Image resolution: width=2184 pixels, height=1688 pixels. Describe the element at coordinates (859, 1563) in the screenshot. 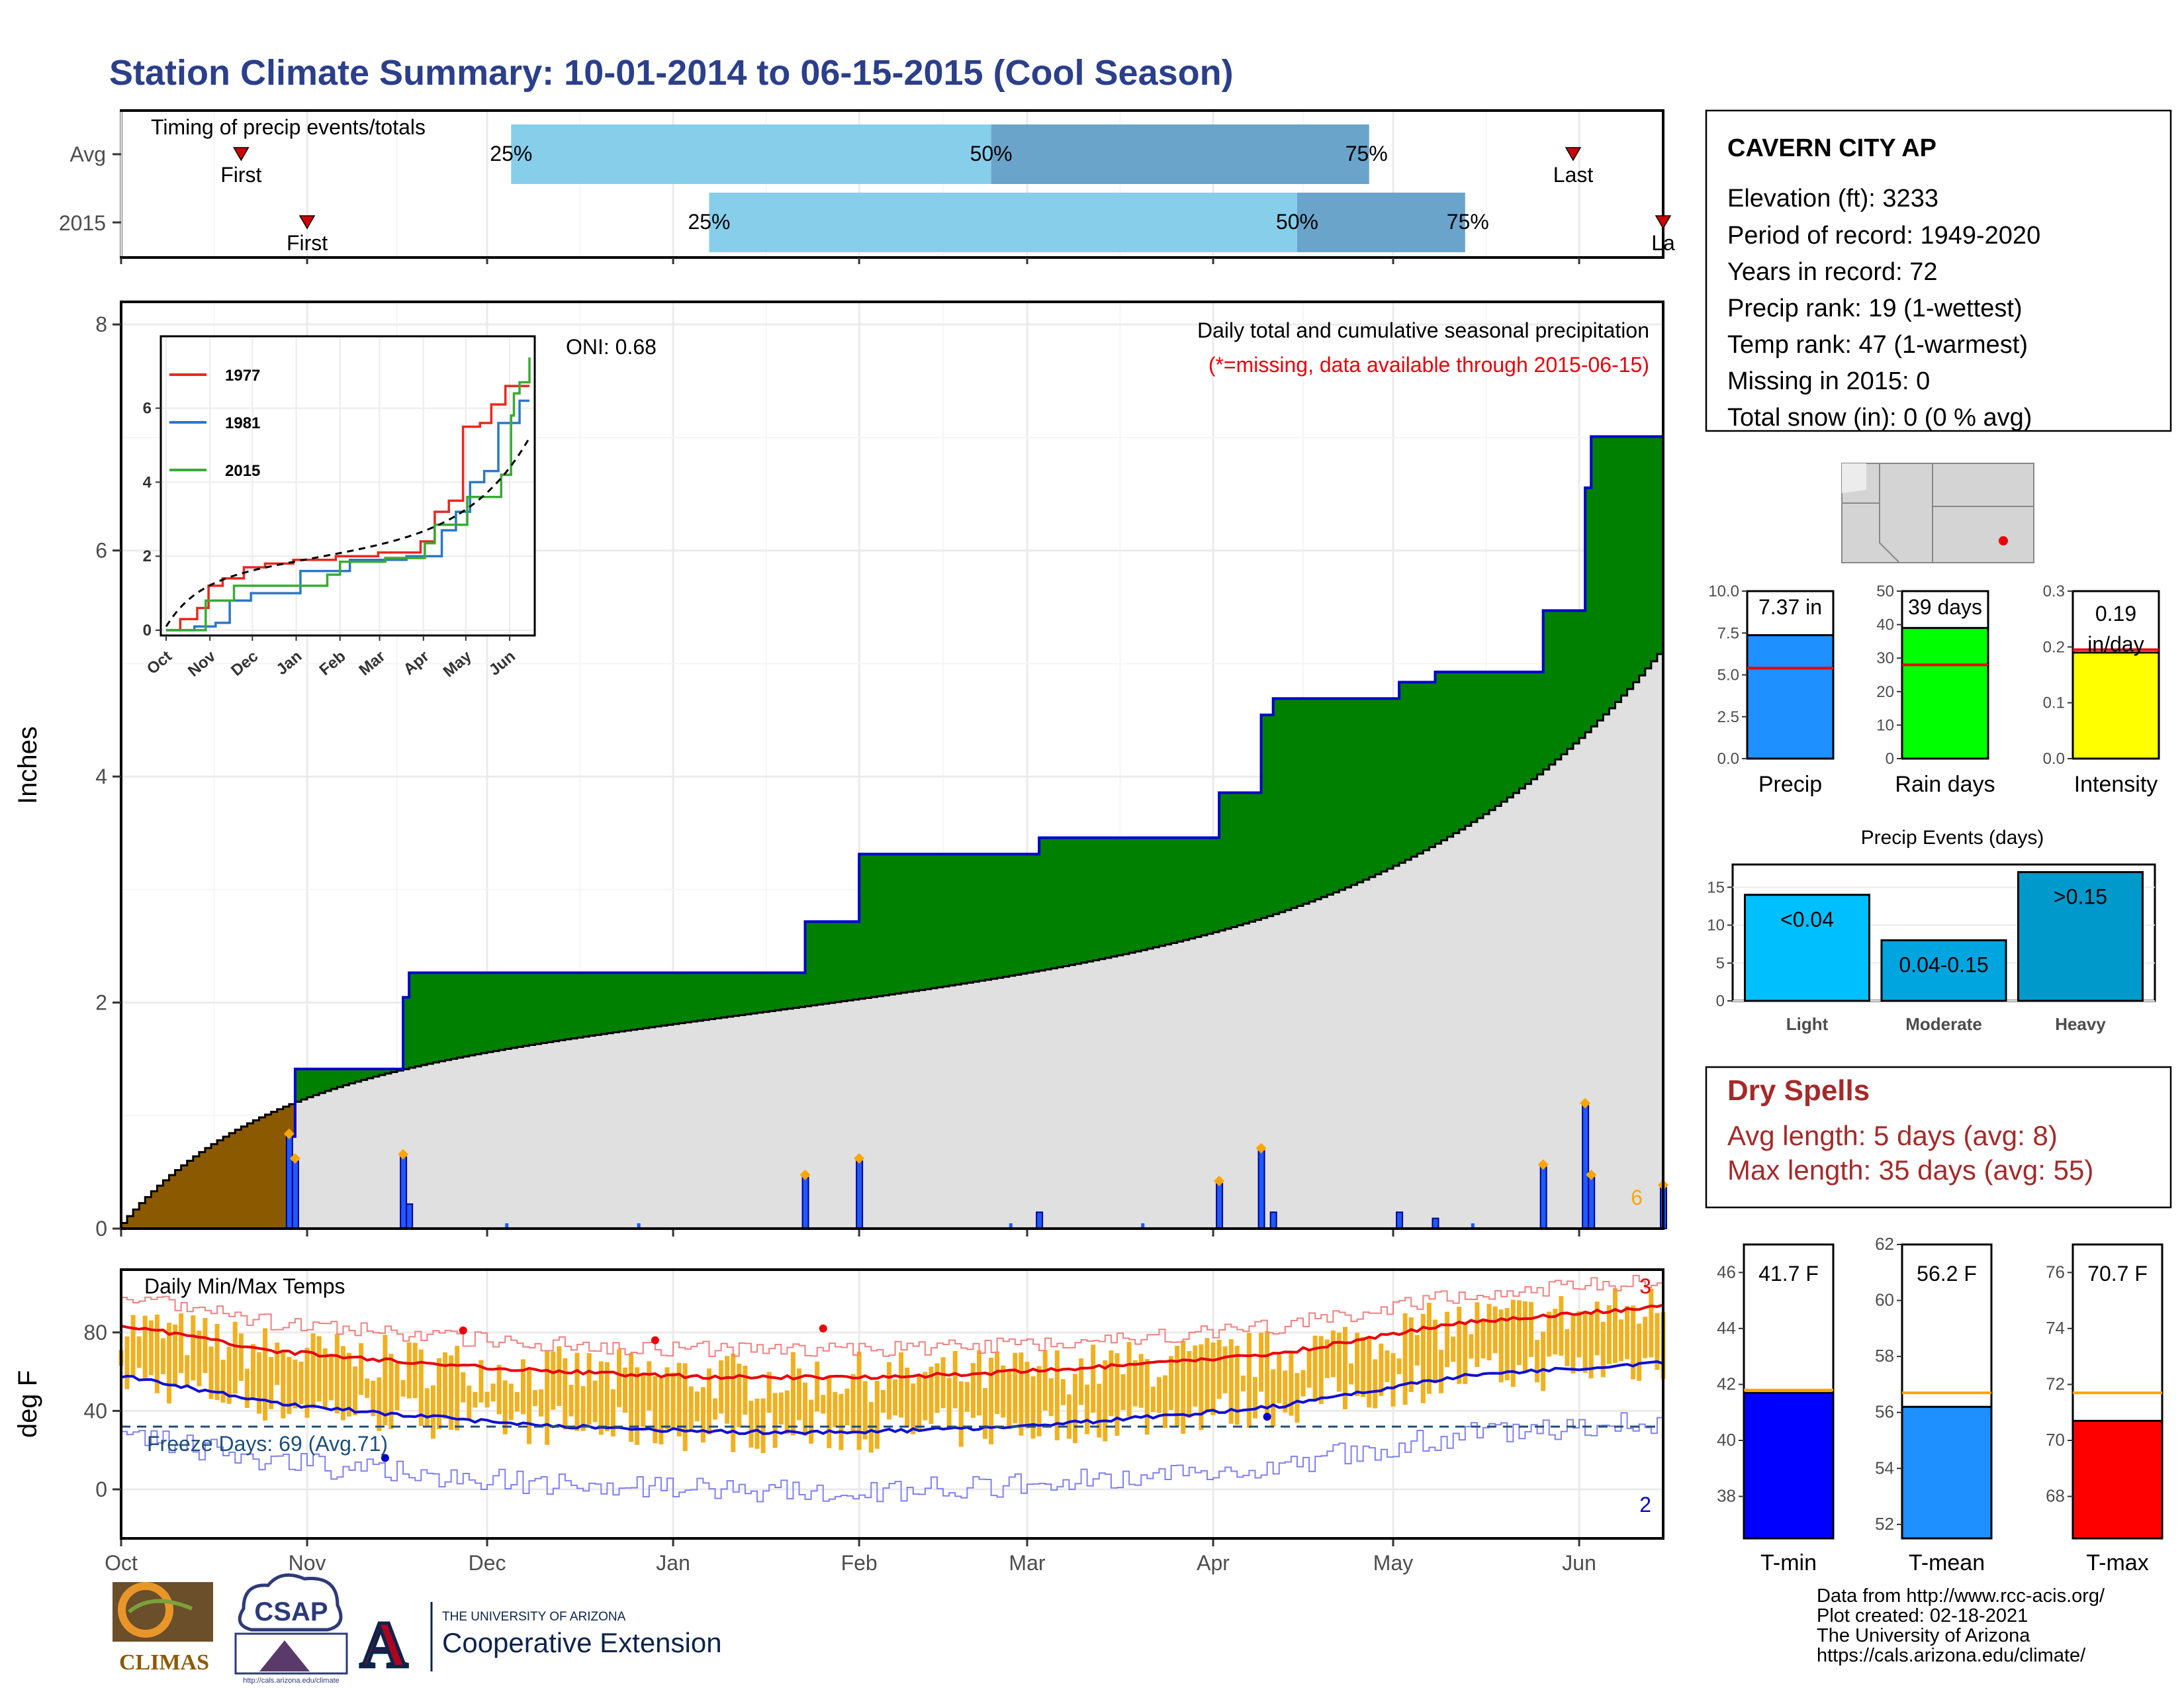

I see `month-label-4: Feb` at that location.